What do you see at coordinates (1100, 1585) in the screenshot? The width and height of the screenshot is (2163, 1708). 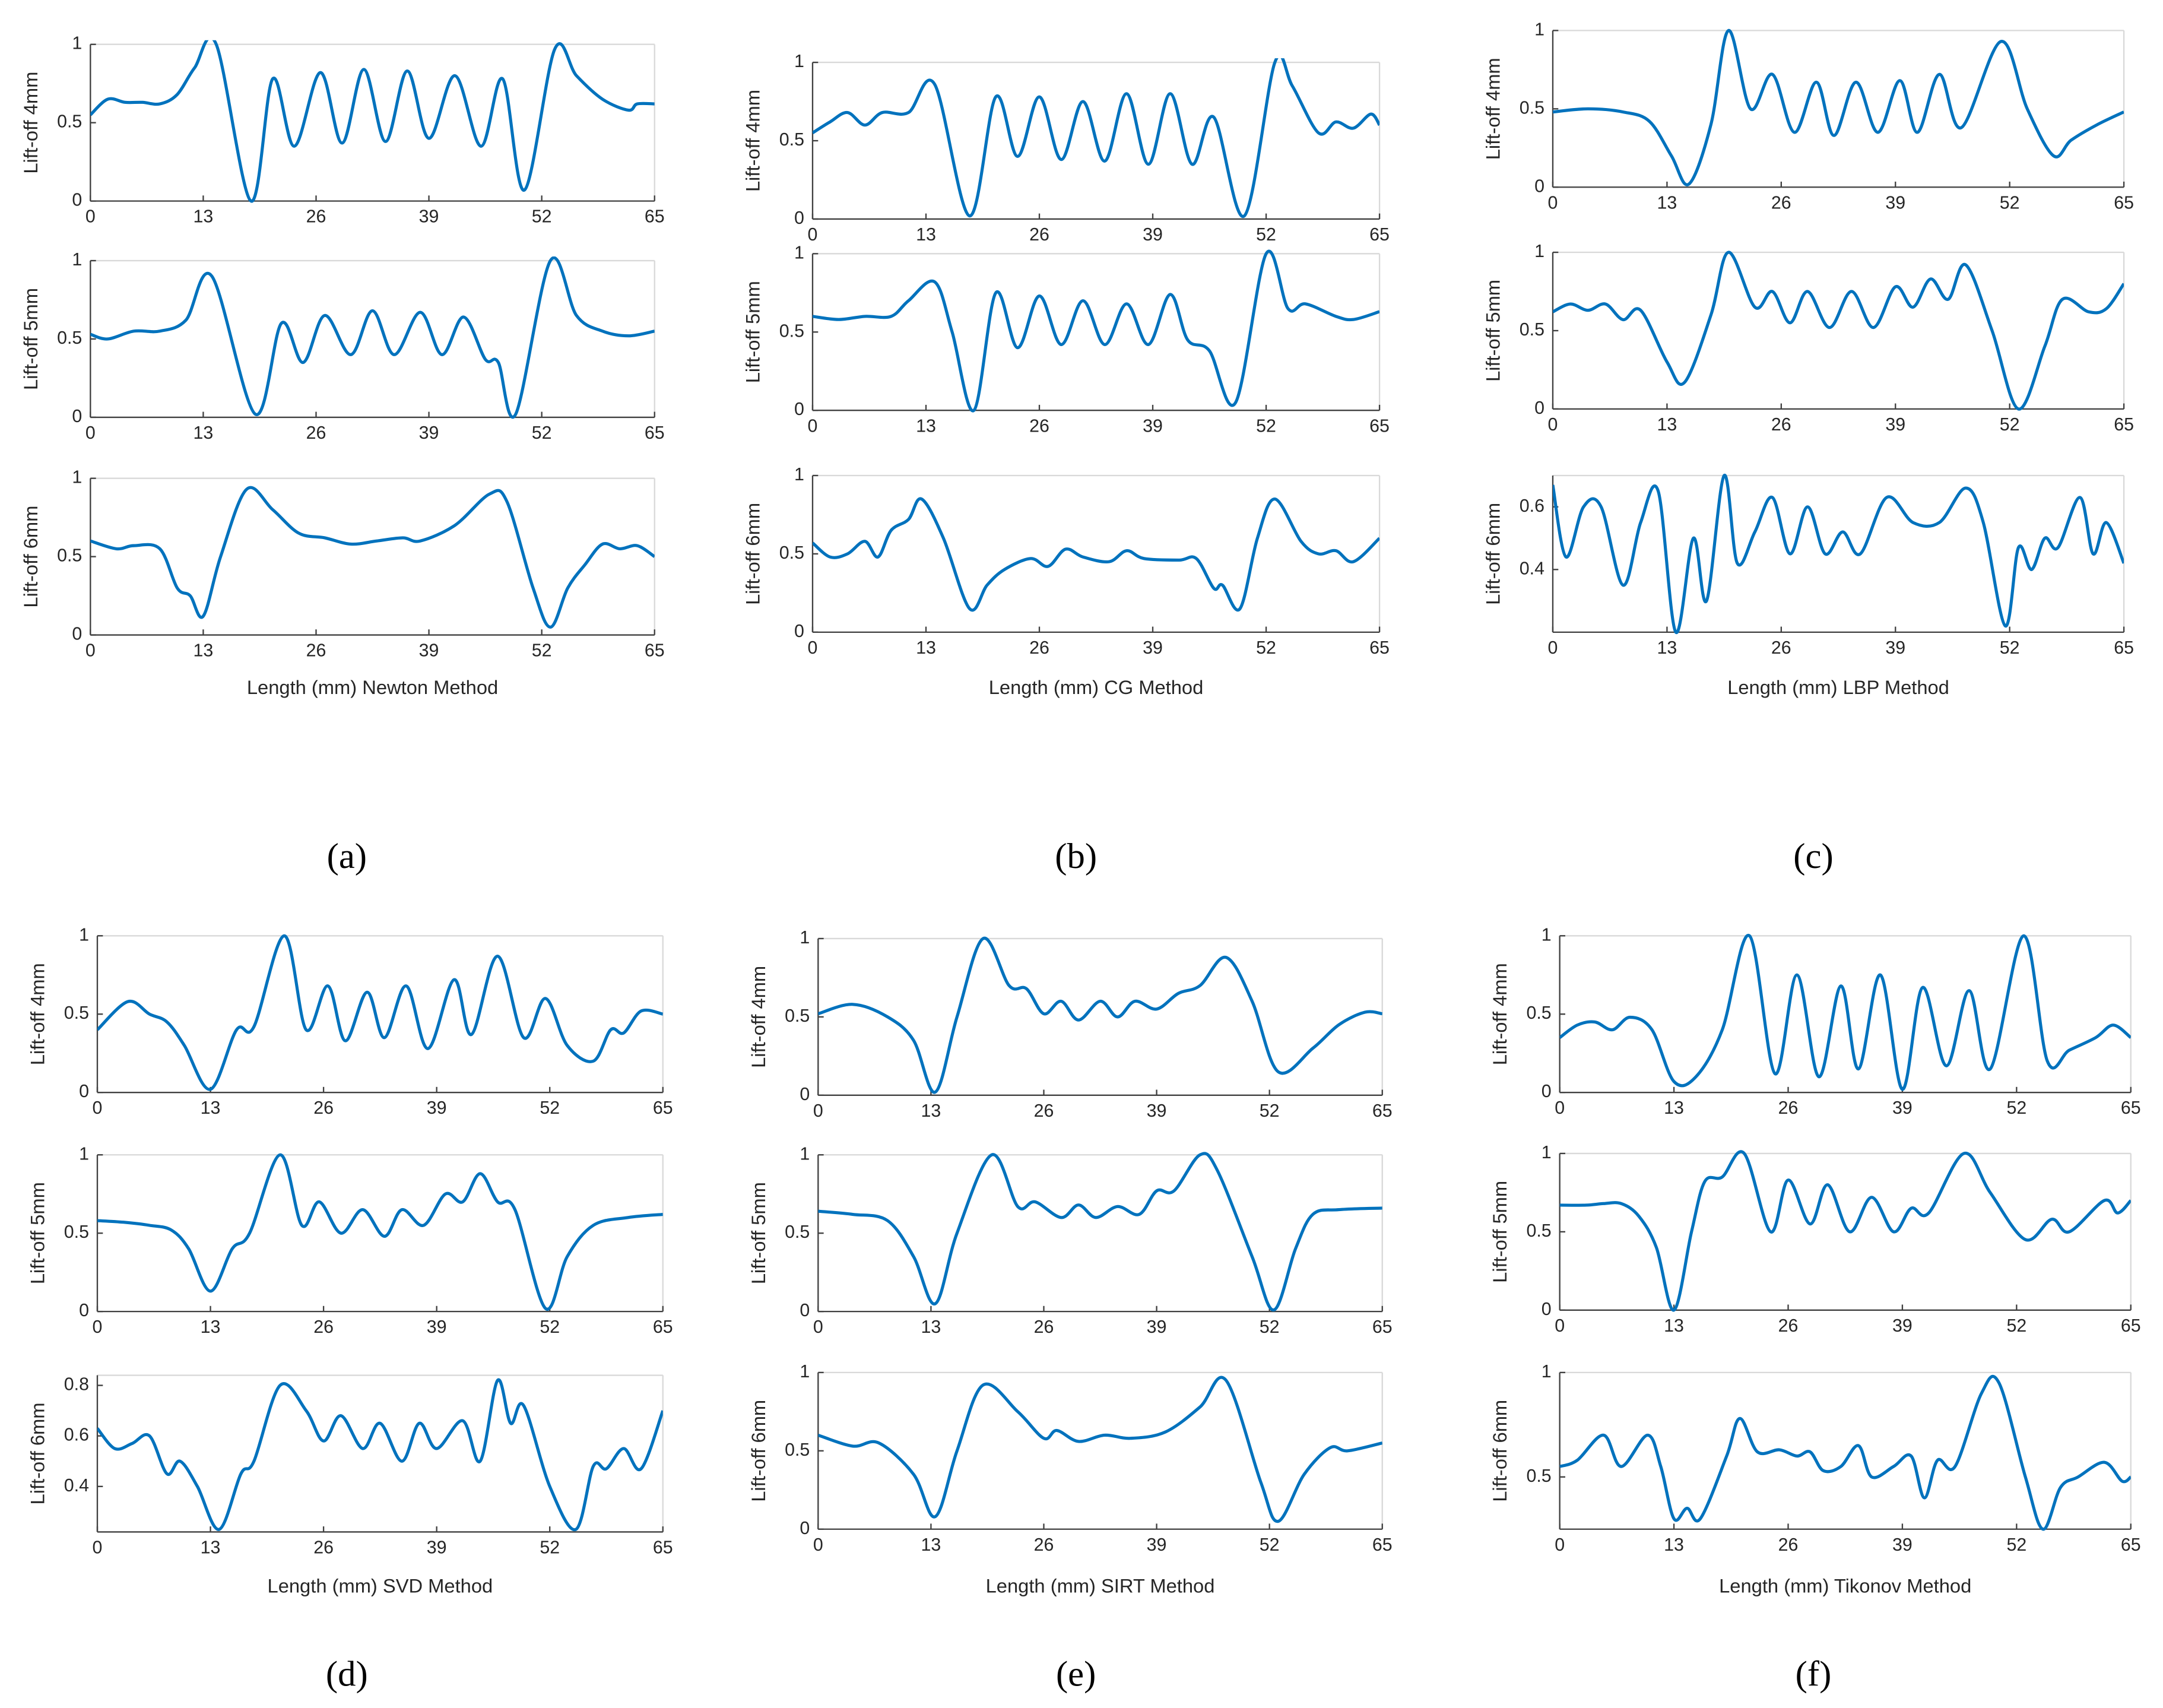 I see `x-axis-label: Length (mm) SIRT Method` at bounding box center [1100, 1585].